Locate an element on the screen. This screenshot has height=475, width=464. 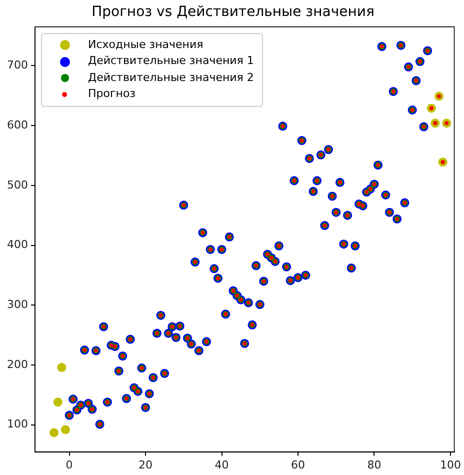
legend-label: Прогноз is located at coordinates (112, 94).